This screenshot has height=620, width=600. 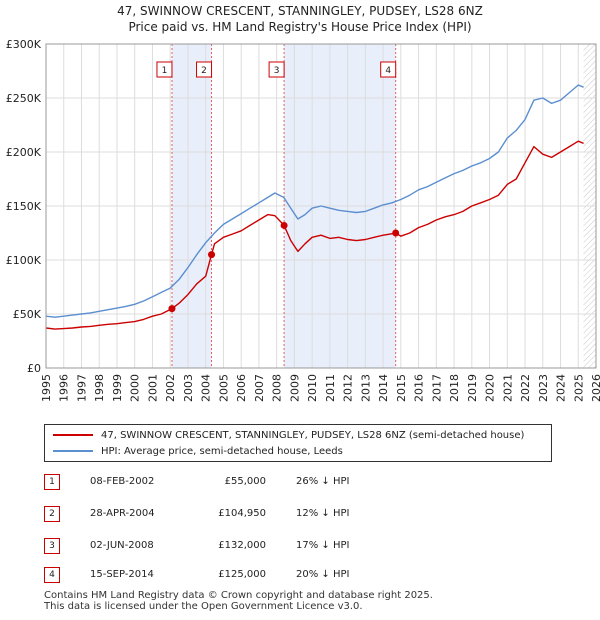 What do you see at coordinates (73, 451) in the screenshot?
I see `legend-swatch-blue` at bounding box center [73, 451].